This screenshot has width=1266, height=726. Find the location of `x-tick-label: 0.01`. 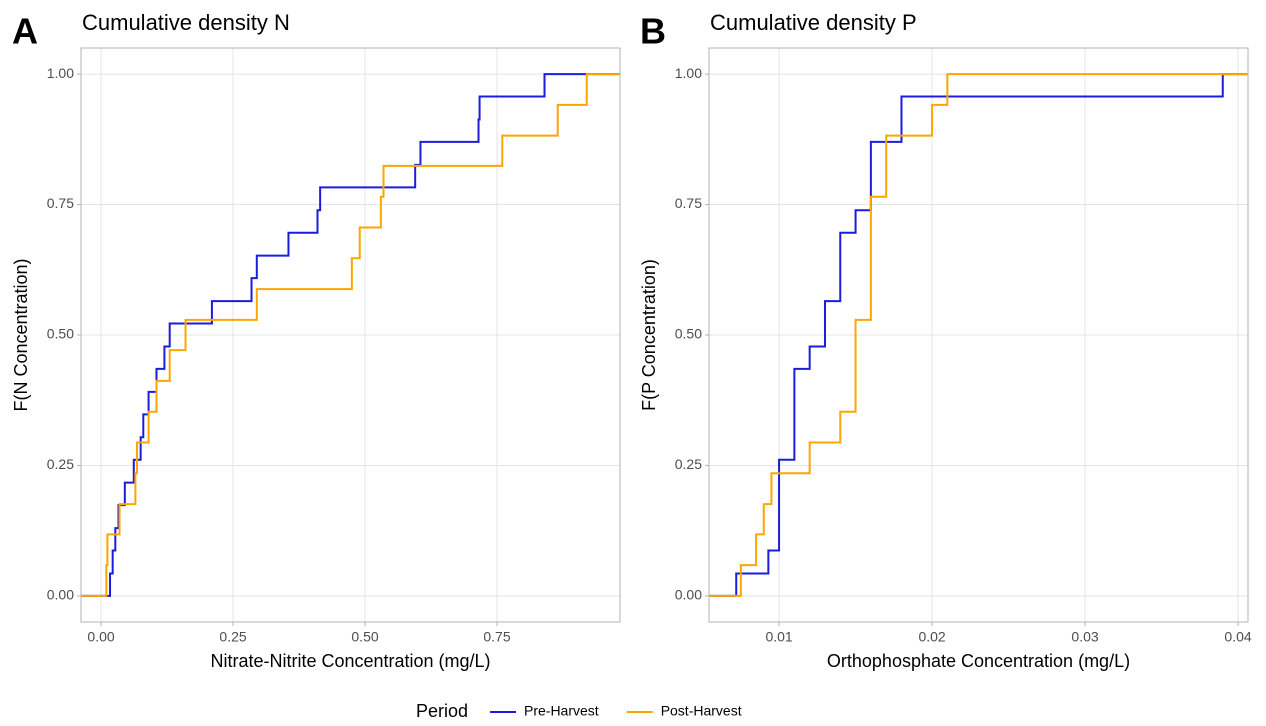

x-tick-label: 0.01 is located at coordinates (778, 637).